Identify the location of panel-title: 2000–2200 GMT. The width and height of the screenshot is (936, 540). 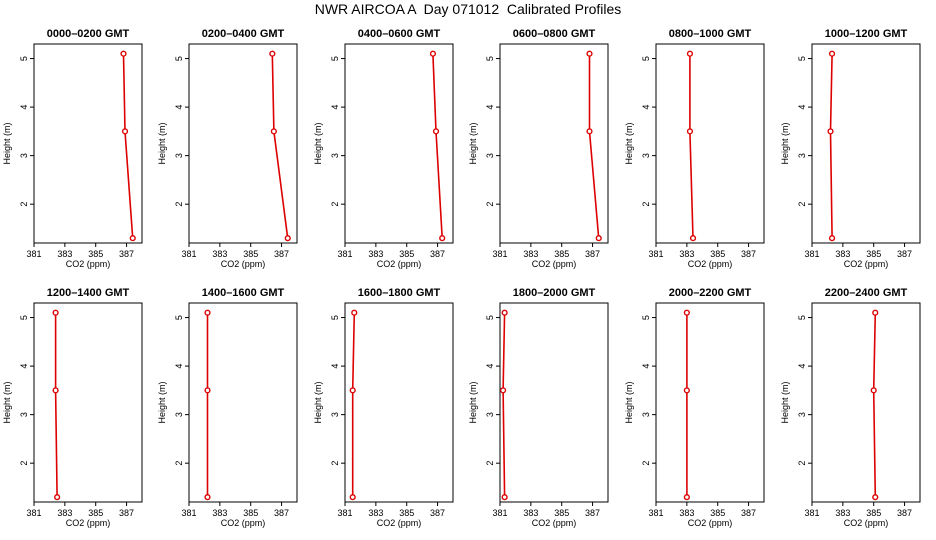
(710, 293).